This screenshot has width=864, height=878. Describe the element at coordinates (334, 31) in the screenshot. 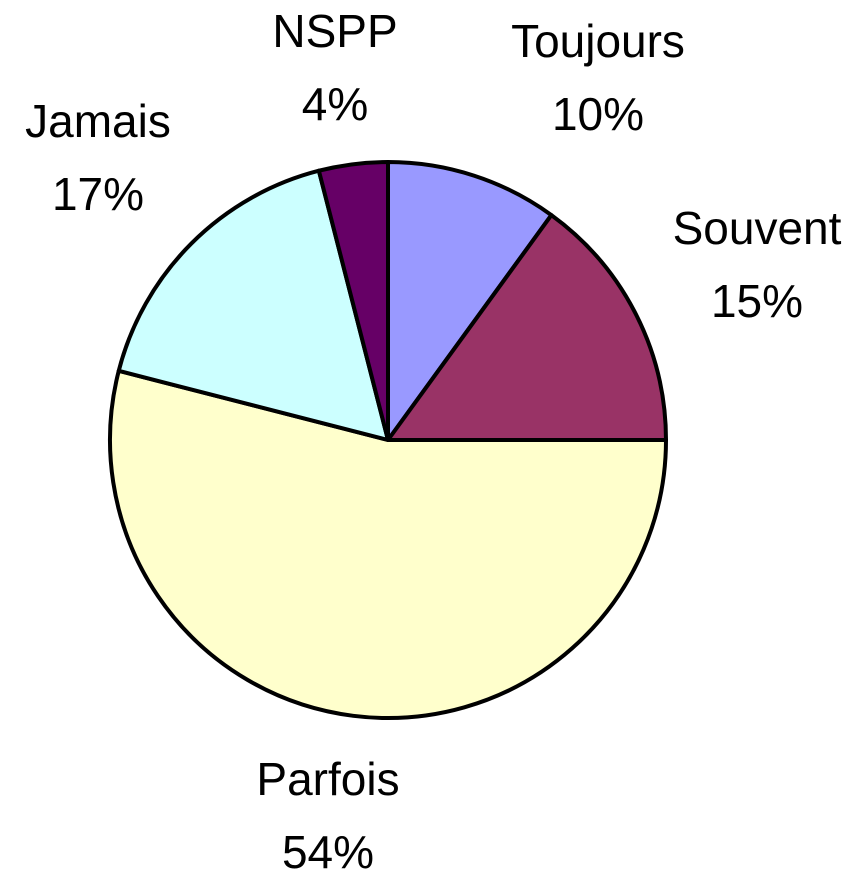

I see `slice-label: NSPP` at that location.